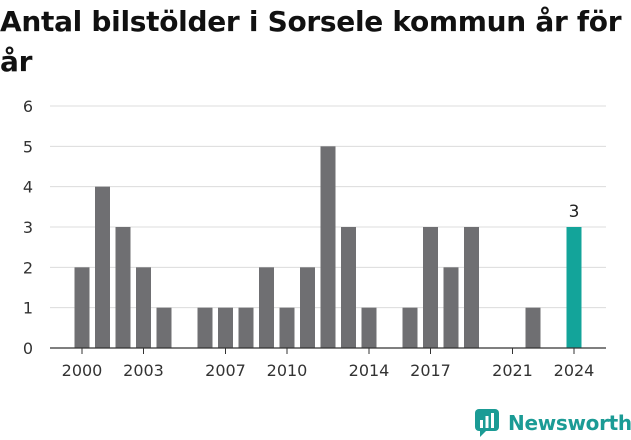  Describe the element at coordinates (369, 370) in the screenshot. I see `x-tick-label: 2014` at that location.